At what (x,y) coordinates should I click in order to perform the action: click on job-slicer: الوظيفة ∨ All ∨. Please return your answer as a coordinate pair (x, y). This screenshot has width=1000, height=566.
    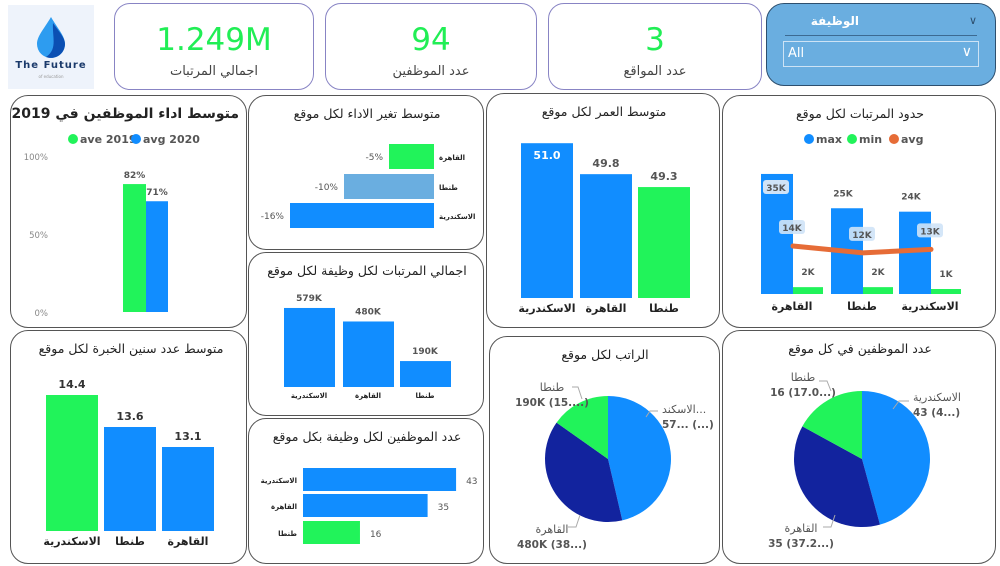
    Looking at the image, I should click on (881, 44).